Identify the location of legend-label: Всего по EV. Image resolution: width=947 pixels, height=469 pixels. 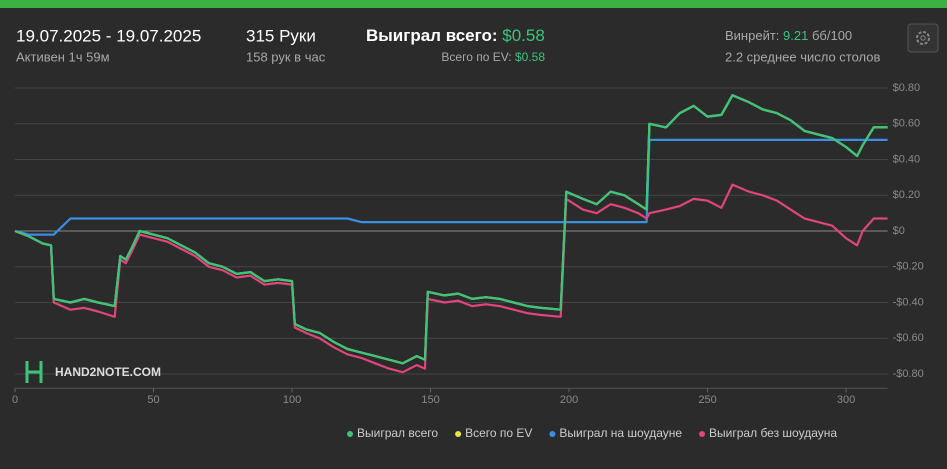
(498, 433).